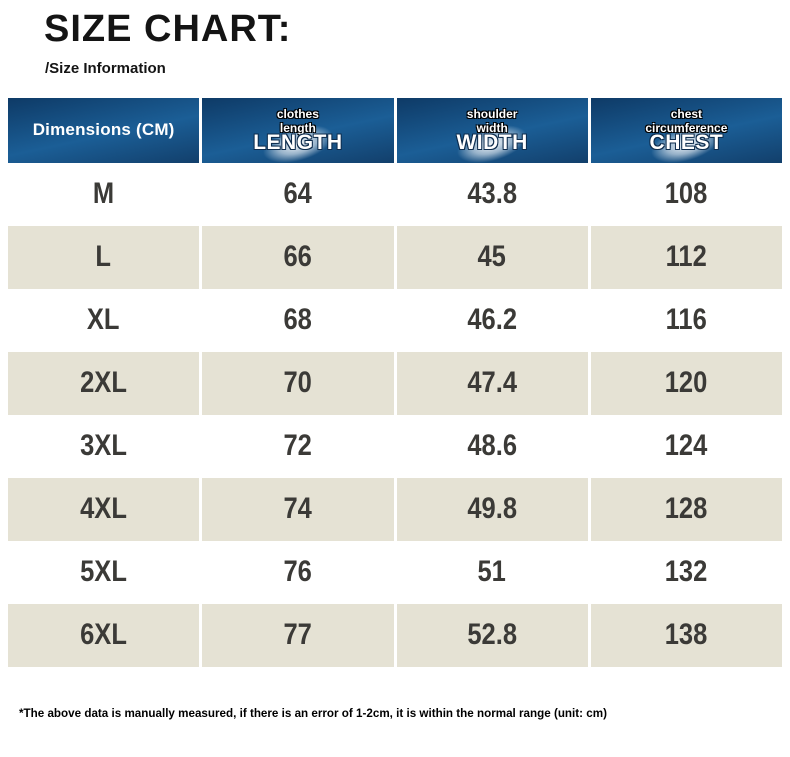 The width and height of the screenshot is (790, 757). I want to click on width-value: 52.8, so click(492, 635).